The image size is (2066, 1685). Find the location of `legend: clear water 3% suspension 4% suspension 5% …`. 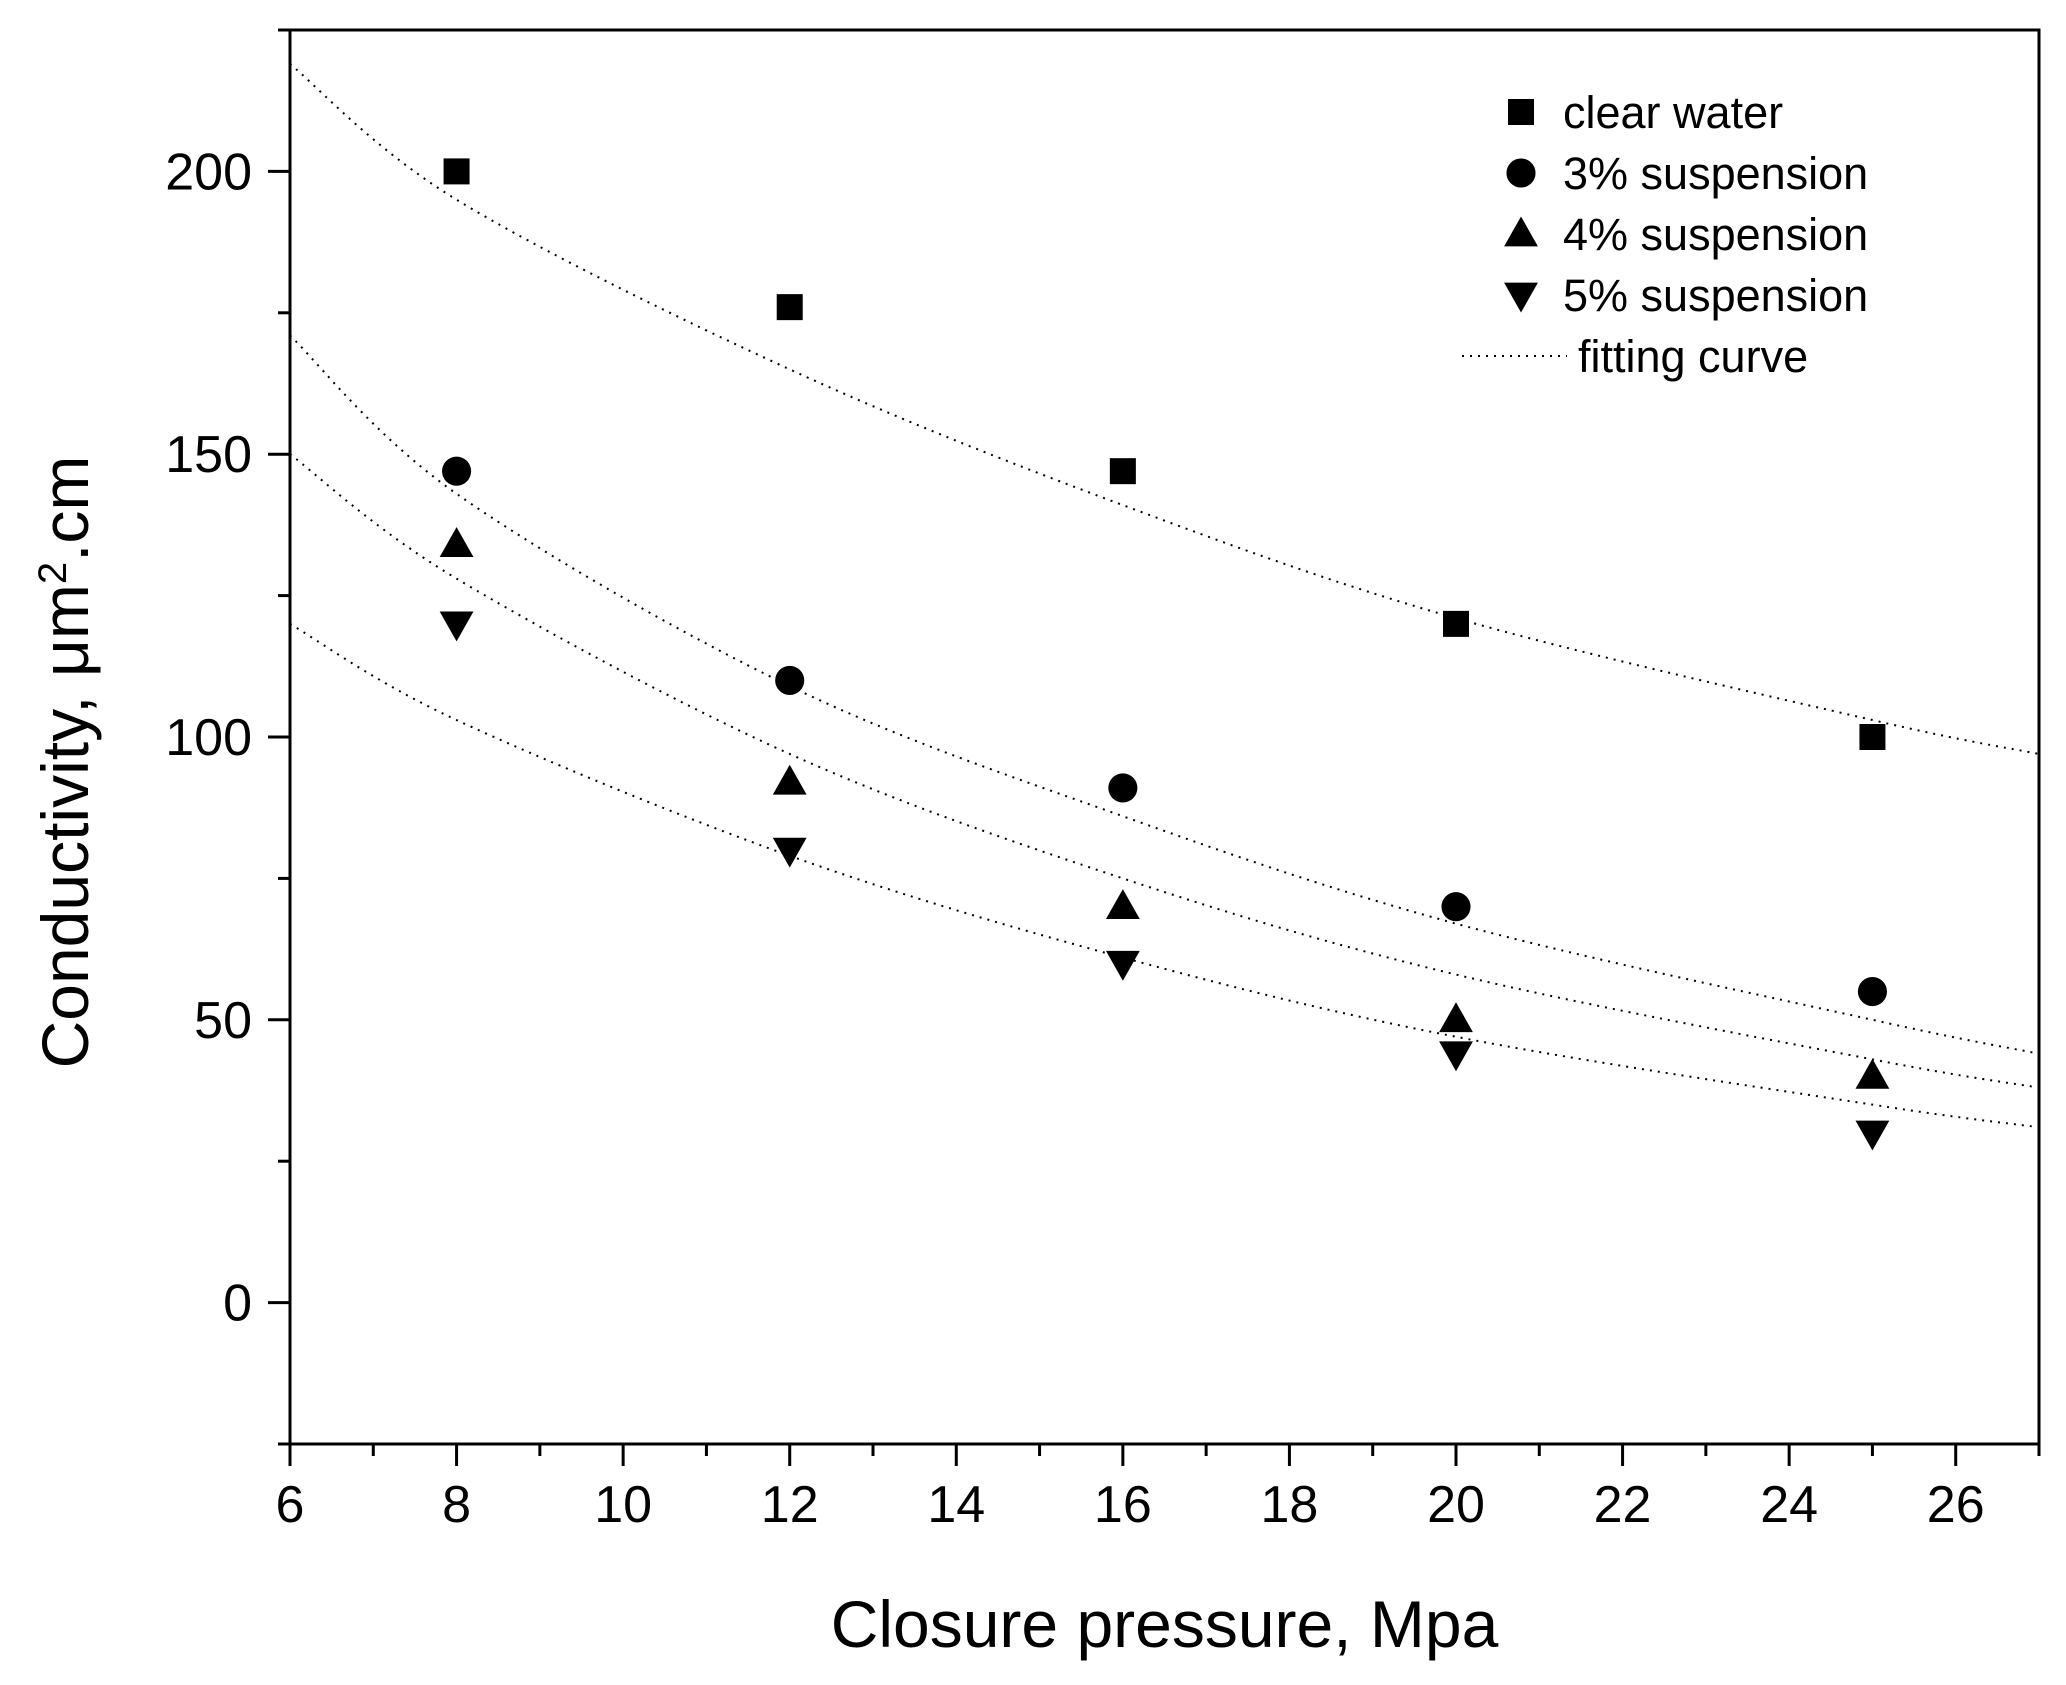

legend: clear water 3% suspension 4% suspension 5% … is located at coordinates (1665, 234).